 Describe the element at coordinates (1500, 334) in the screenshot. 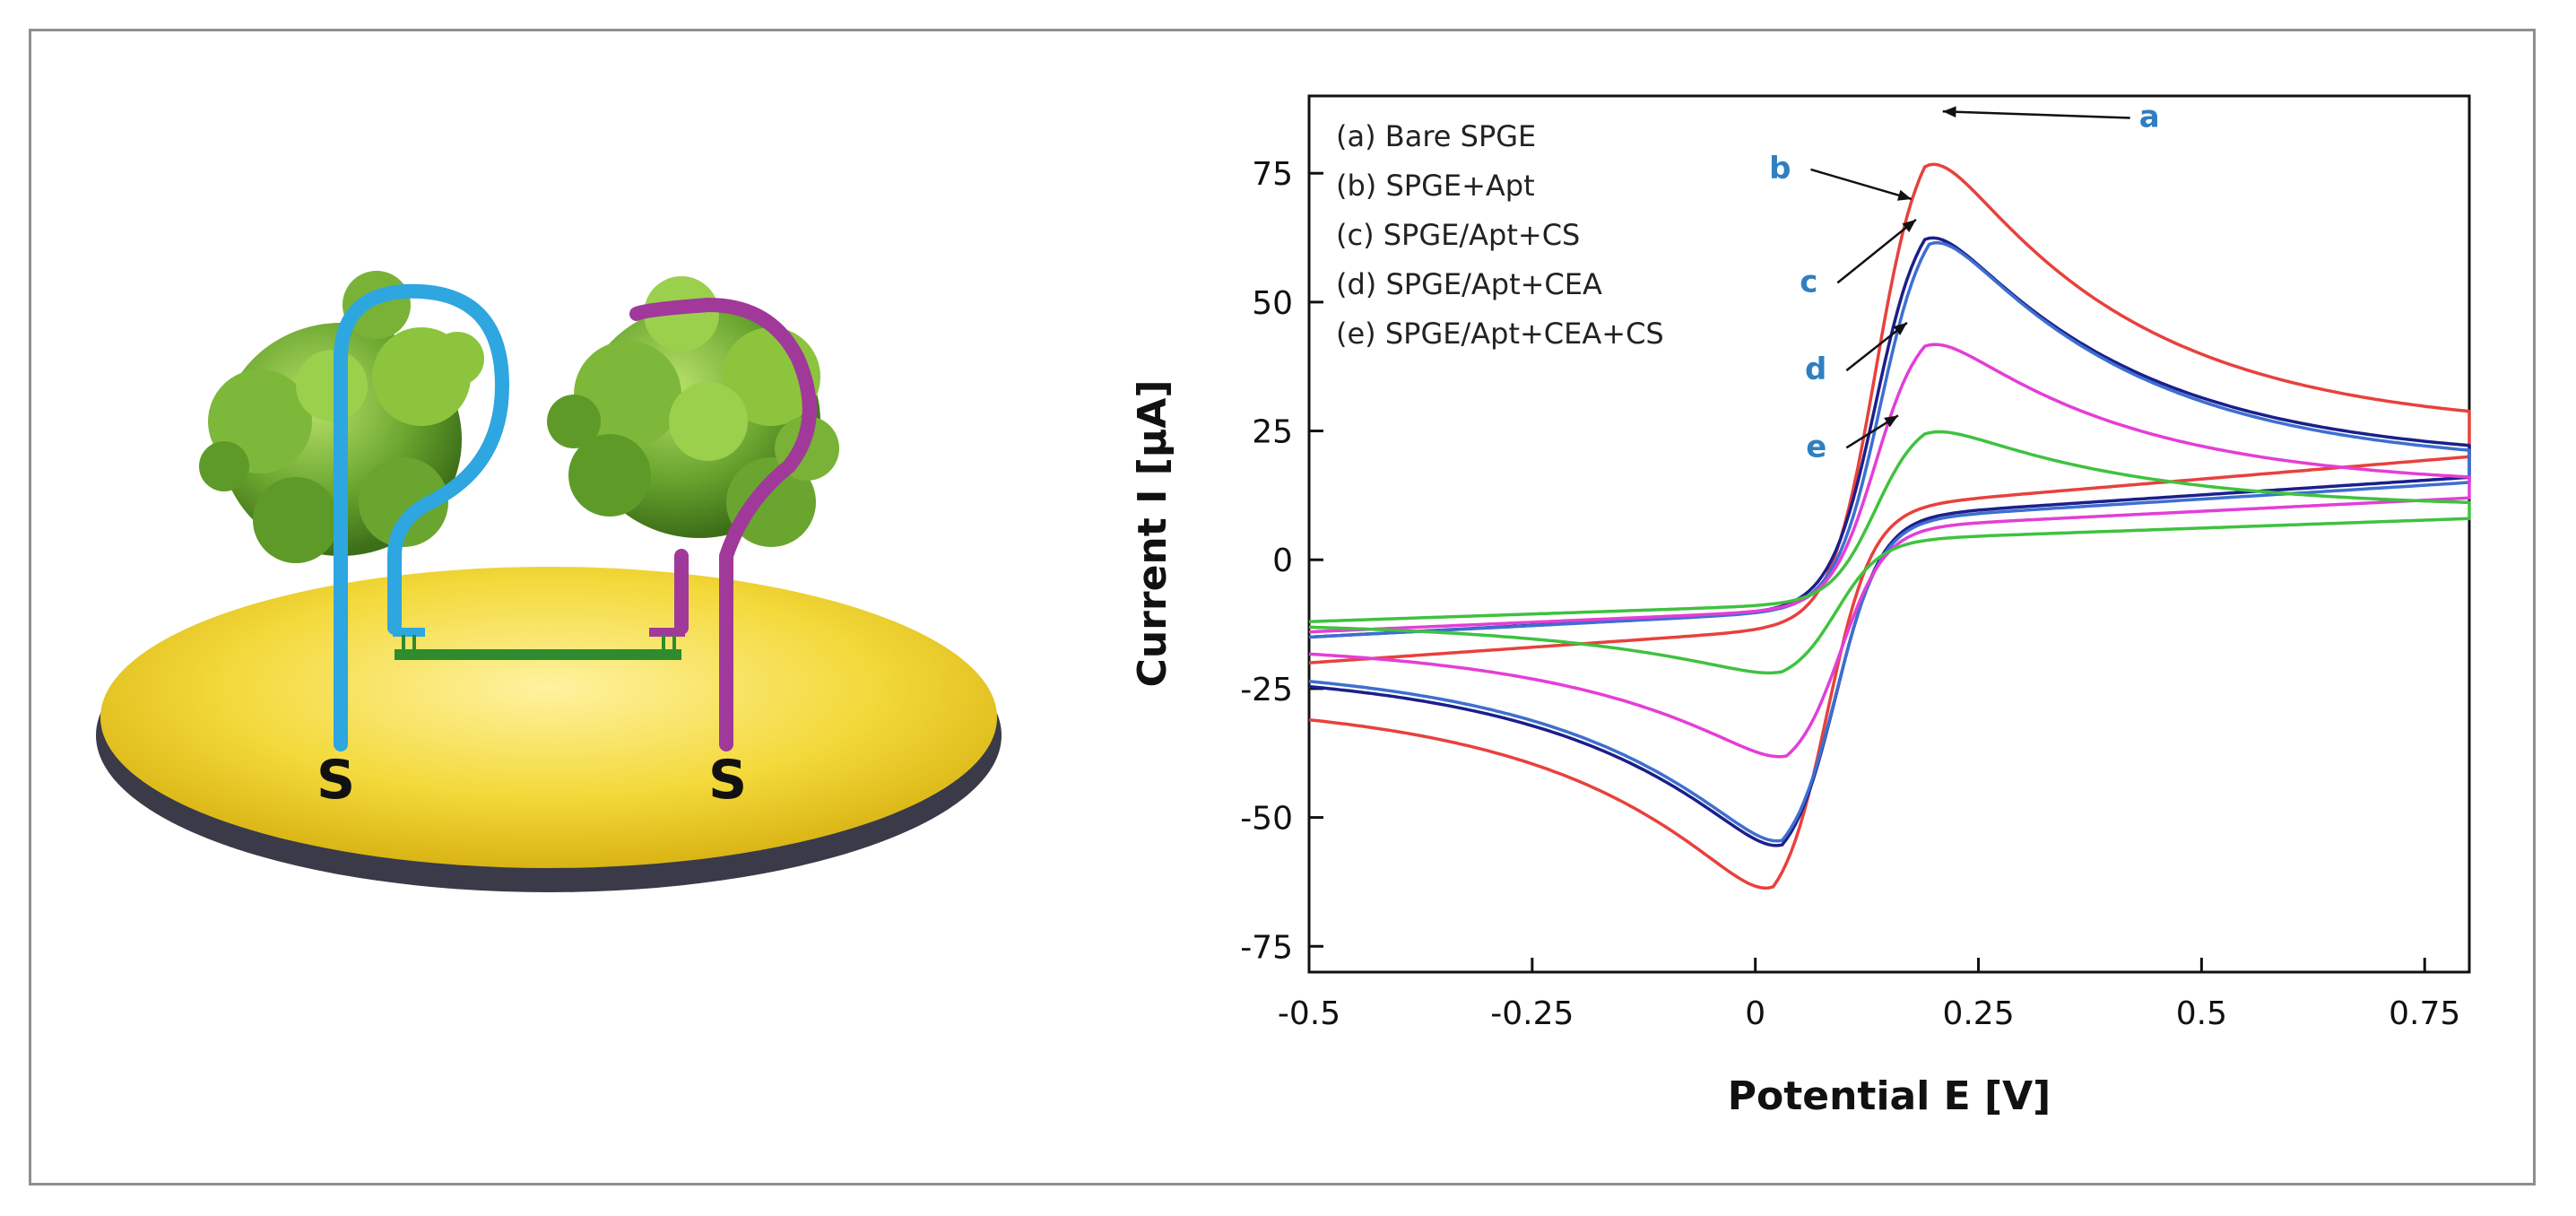

I see `legend-entry-e: (e) SPGE/Apt+CEA+CS` at that location.